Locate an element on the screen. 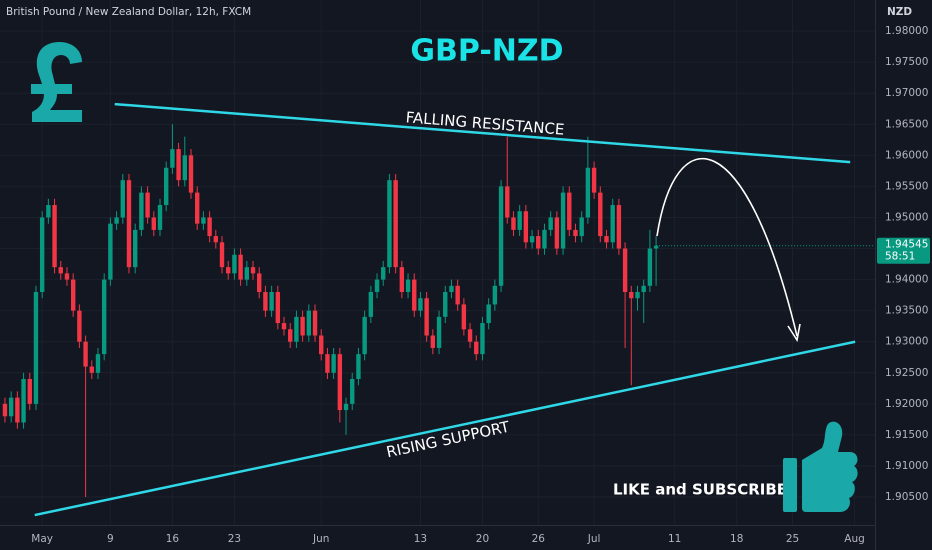 The image size is (932, 550). y-tick-label: 1.93000 is located at coordinates (906, 342).